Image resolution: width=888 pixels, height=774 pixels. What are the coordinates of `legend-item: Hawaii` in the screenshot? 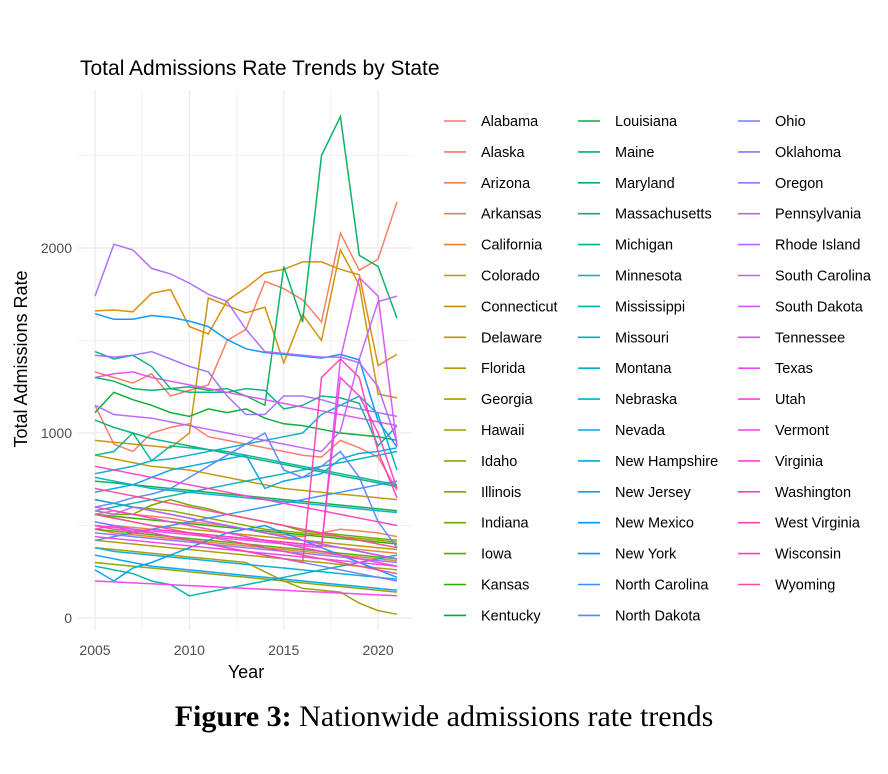 It's located at (484, 431).